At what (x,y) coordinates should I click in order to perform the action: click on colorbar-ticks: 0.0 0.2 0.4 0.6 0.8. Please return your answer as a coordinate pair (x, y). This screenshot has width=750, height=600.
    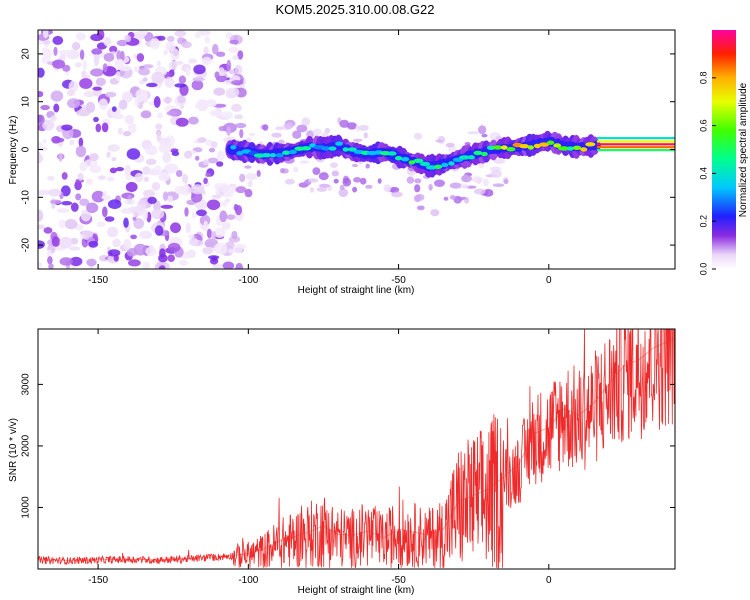
    Looking at the image, I should click on (707, 173).